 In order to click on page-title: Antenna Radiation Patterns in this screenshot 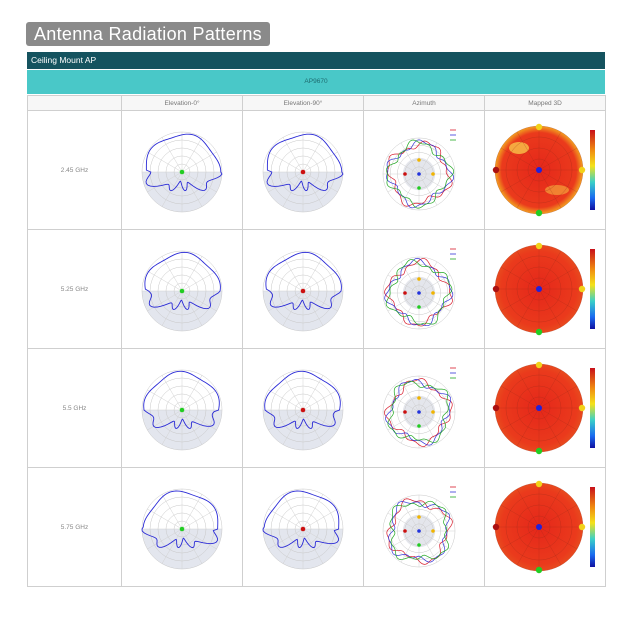, I will do `click(148, 34)`.